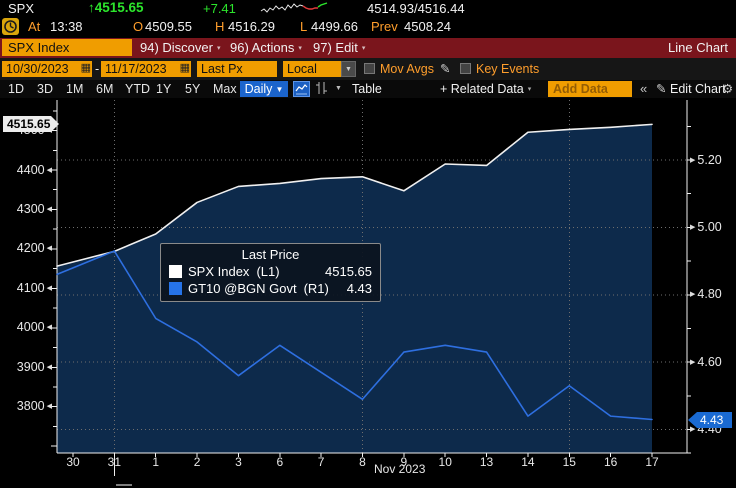 The width and height of the screenshot is (736, 488). I want to click on x-axis-label: 15, so click(569, 462).